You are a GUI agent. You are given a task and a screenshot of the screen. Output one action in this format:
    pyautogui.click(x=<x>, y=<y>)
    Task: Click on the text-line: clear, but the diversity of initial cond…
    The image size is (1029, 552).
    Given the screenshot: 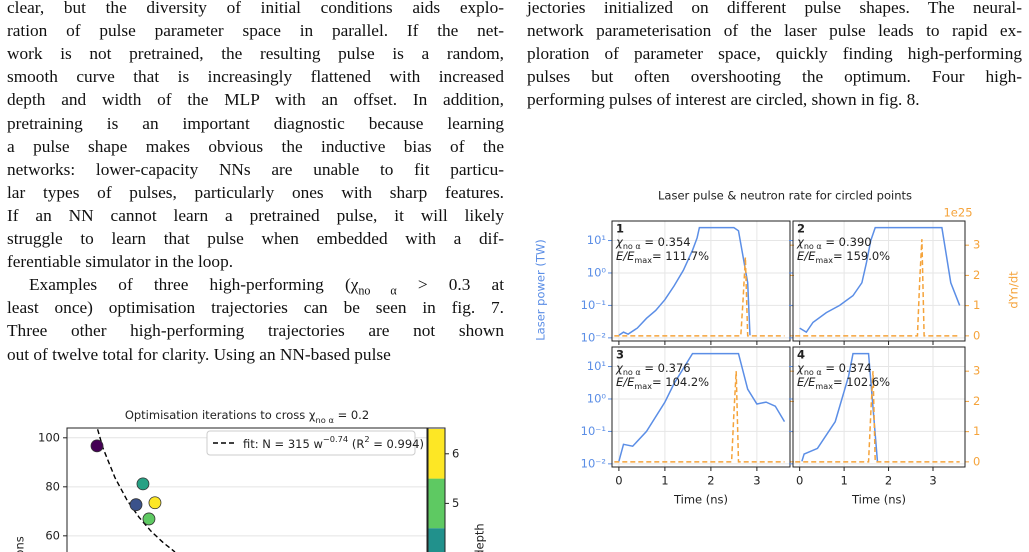 What is the action you would take?
    pyautogui.click(x=255, y=8)
    